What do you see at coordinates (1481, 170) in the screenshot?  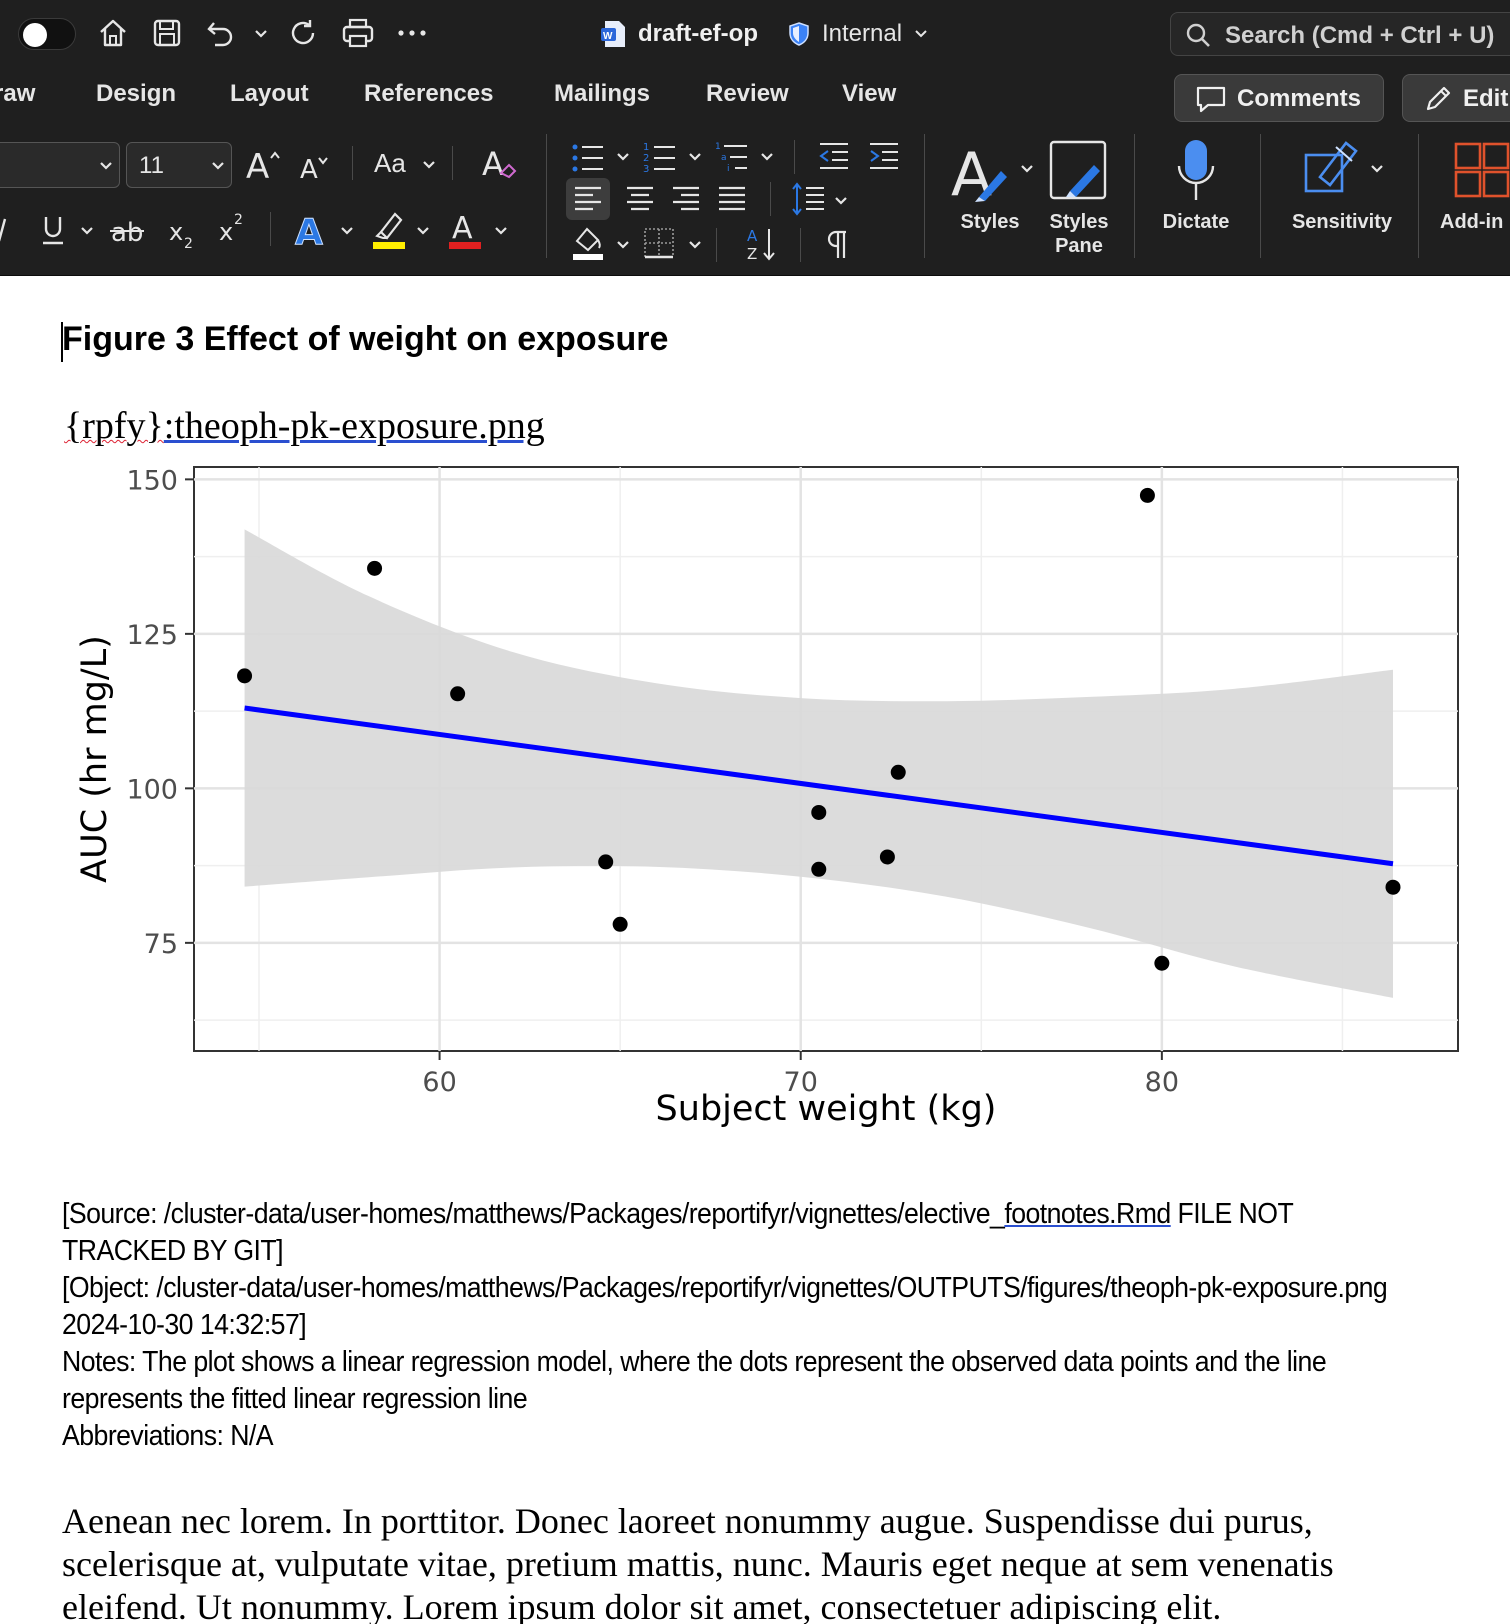 I see `addins-icon` at bounding box center [1481, 170].